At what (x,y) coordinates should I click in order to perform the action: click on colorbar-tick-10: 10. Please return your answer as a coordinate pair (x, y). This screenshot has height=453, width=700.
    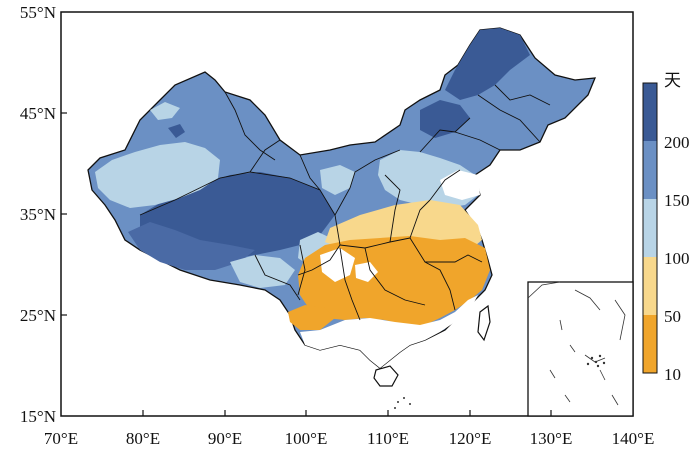
    Looking at the image, I should click on (672, 374).